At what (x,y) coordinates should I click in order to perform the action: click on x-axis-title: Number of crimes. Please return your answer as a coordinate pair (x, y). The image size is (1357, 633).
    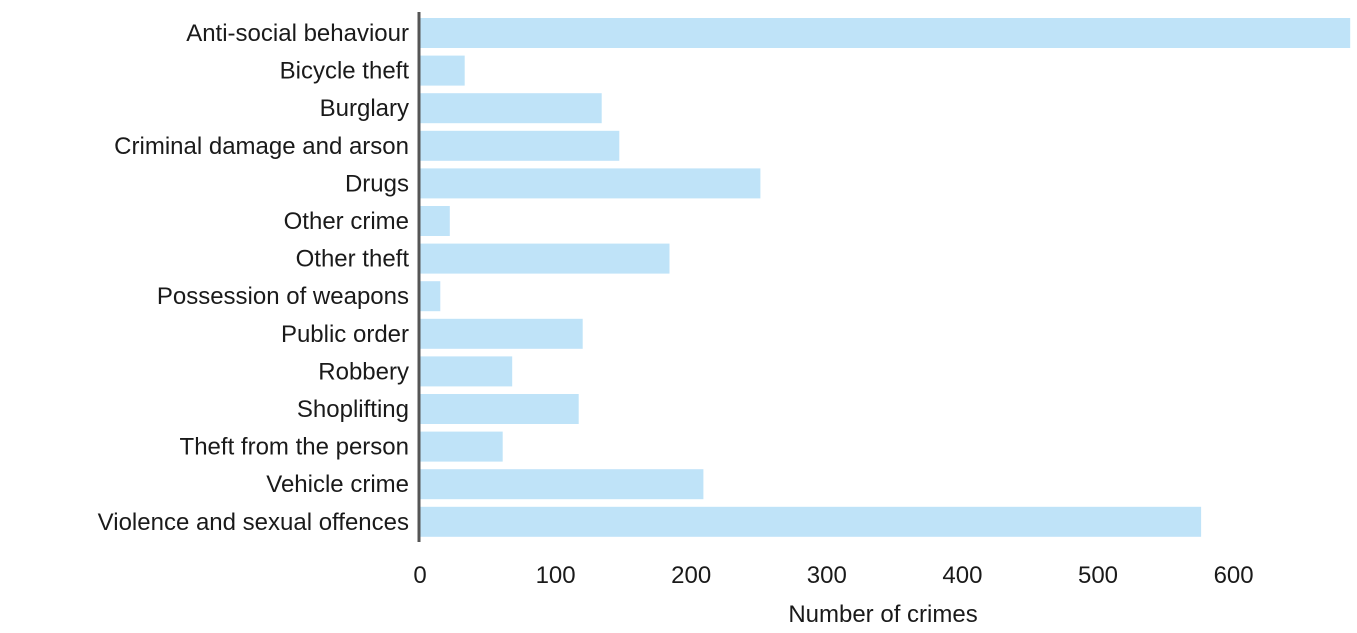
    Looking at the image, I should click on (882, 614).